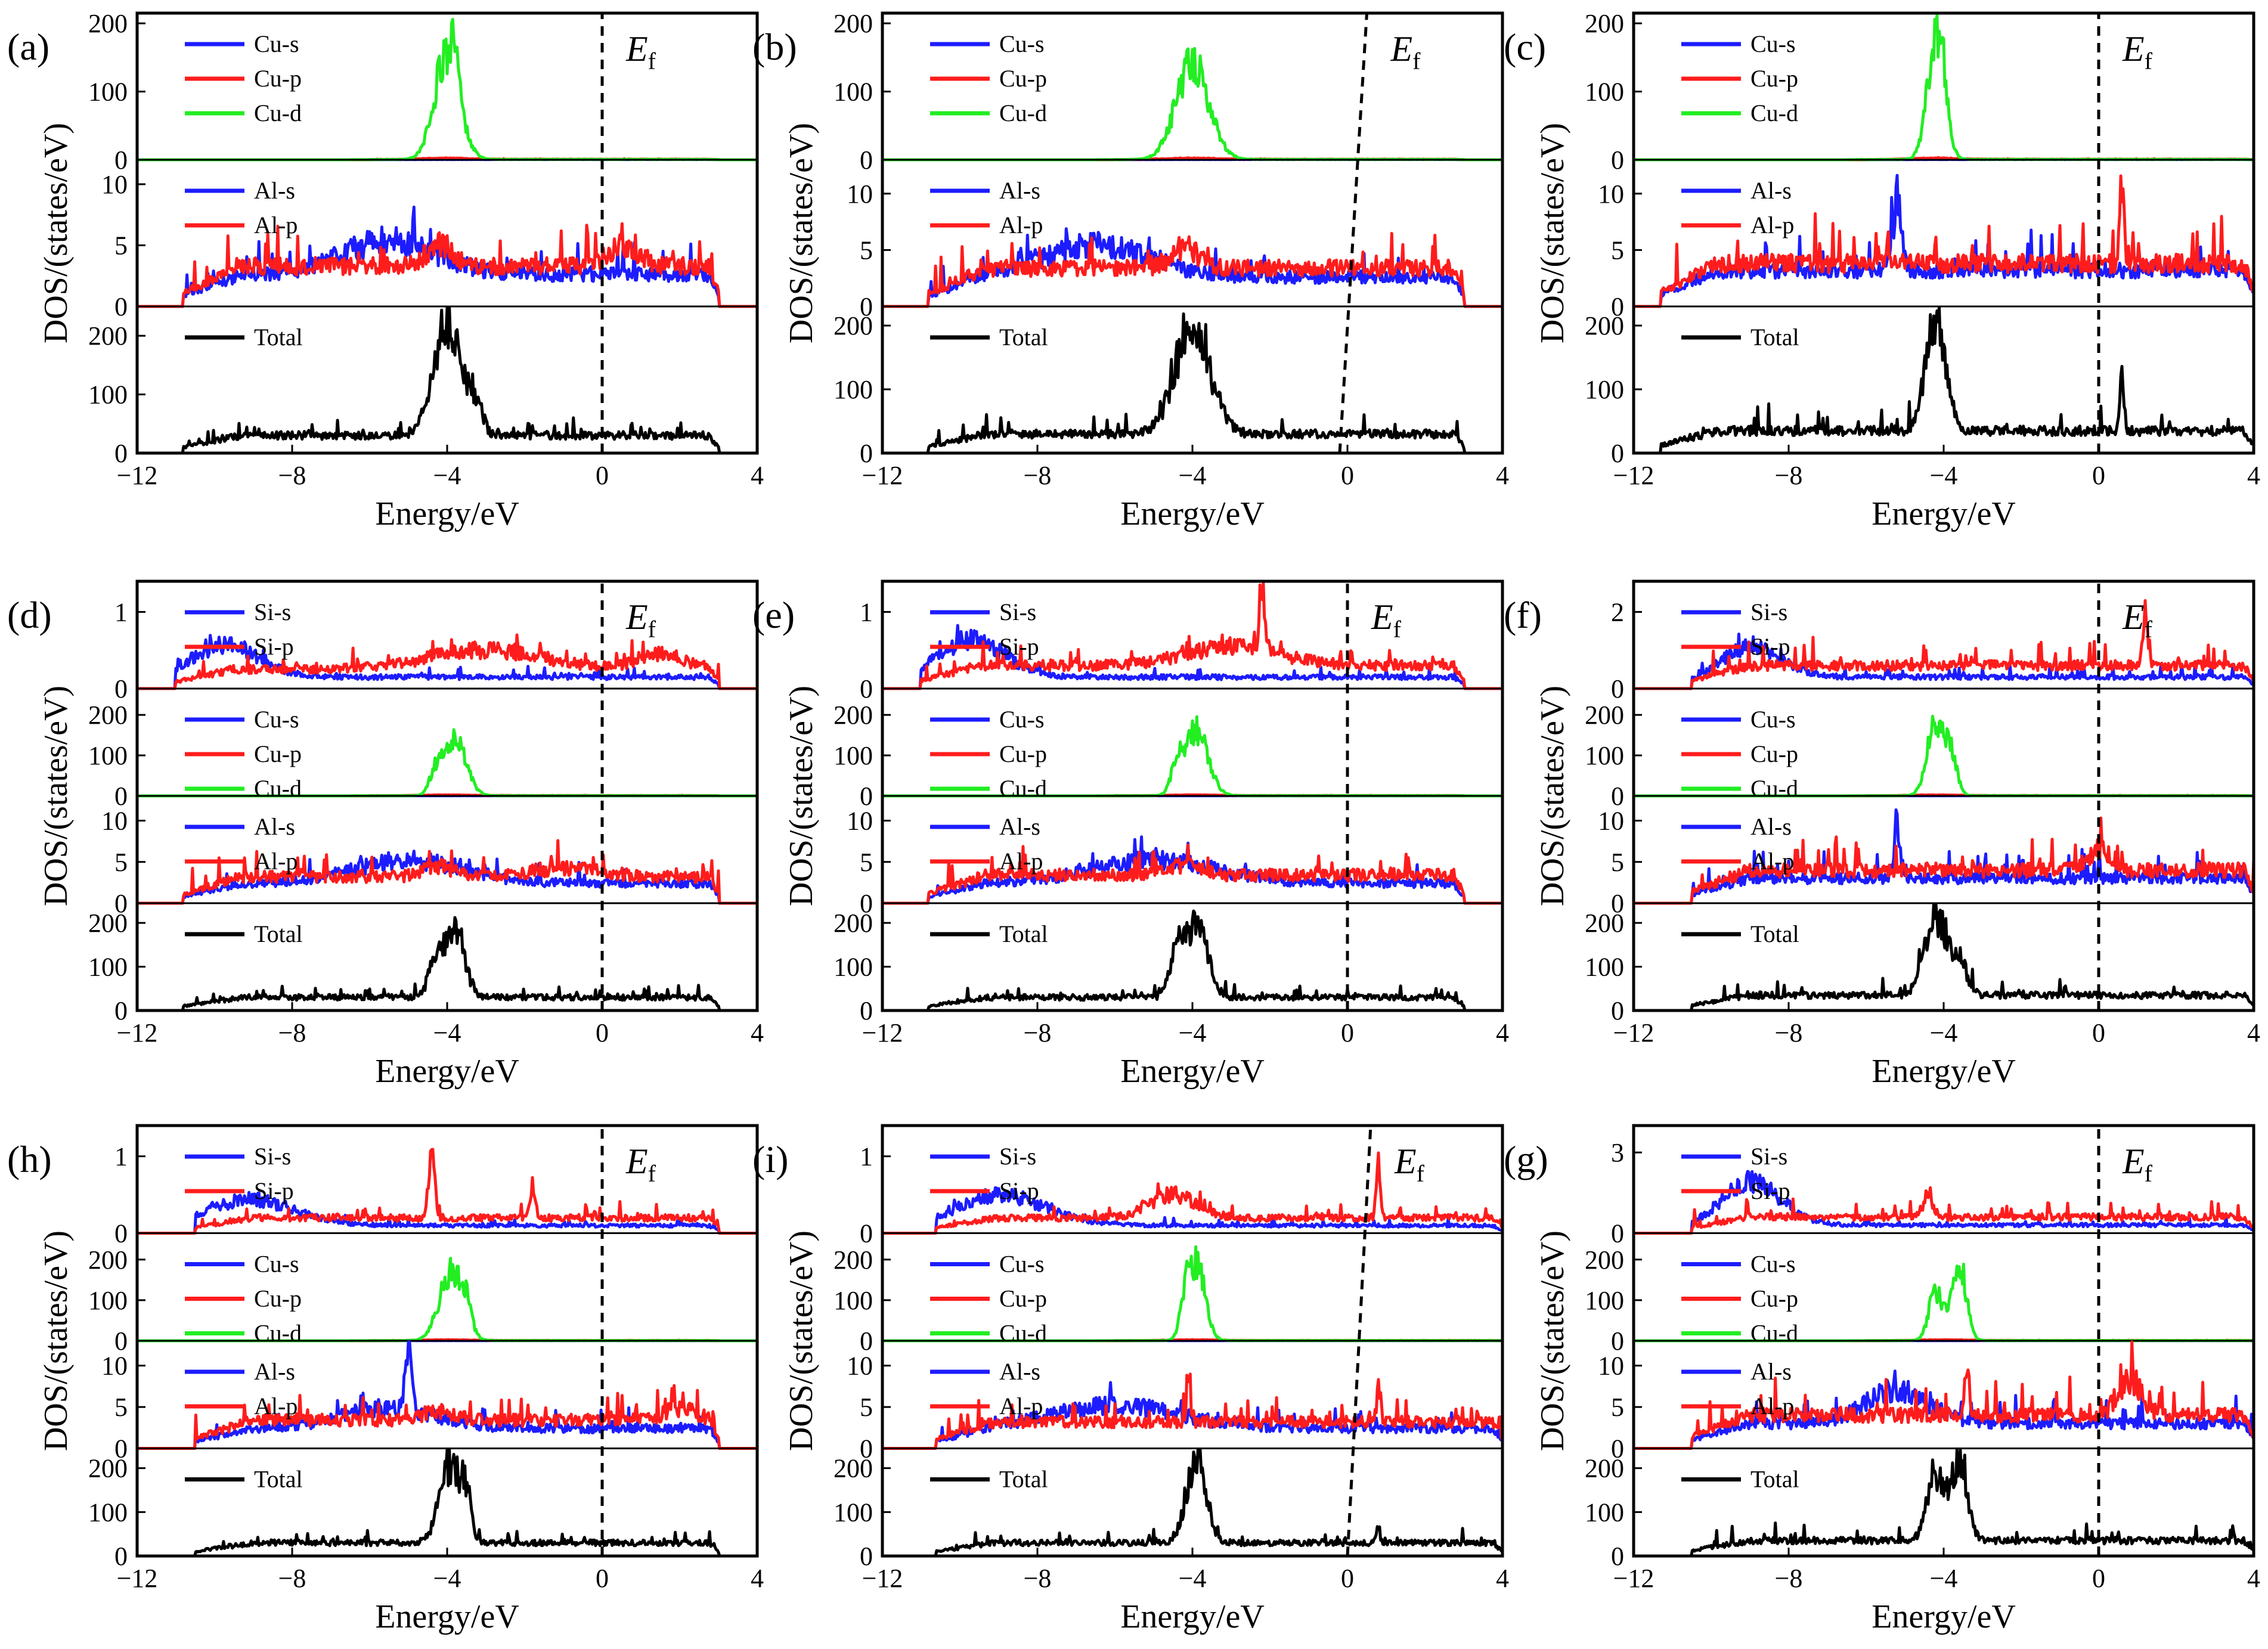  I want to click on series-line-cu-d, so click(447, 89).